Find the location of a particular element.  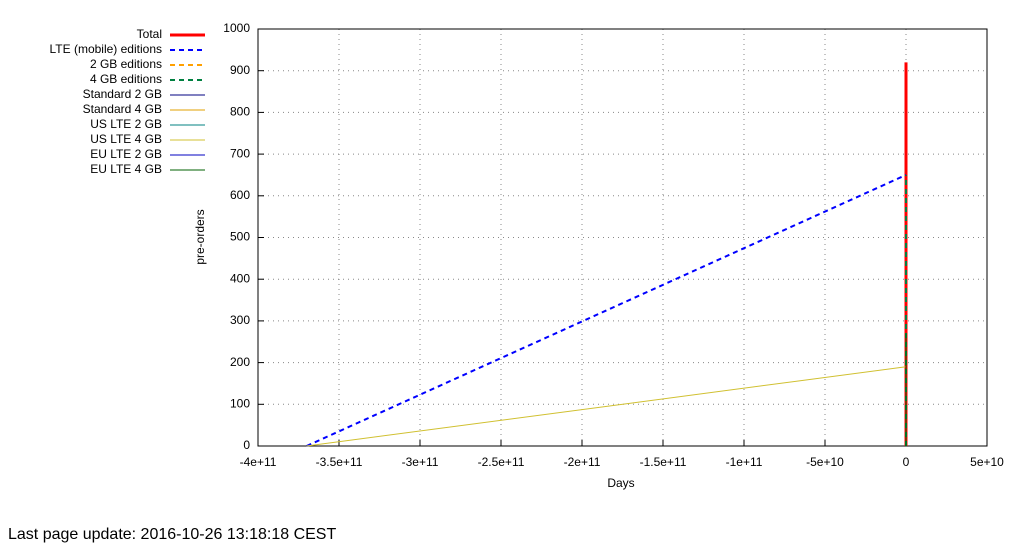

y-tick-label: 600 is located at coordinates (240, 195).